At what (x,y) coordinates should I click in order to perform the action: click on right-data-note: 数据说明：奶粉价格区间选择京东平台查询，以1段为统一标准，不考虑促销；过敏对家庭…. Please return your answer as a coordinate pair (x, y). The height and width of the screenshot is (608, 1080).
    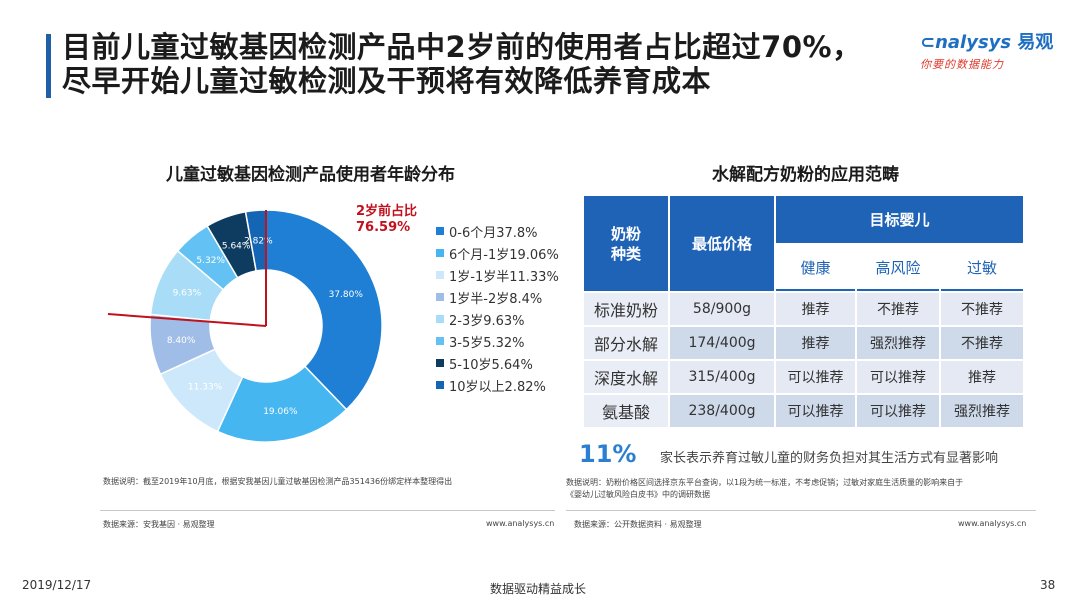
    Looking at the image, I should click on (801, 489).